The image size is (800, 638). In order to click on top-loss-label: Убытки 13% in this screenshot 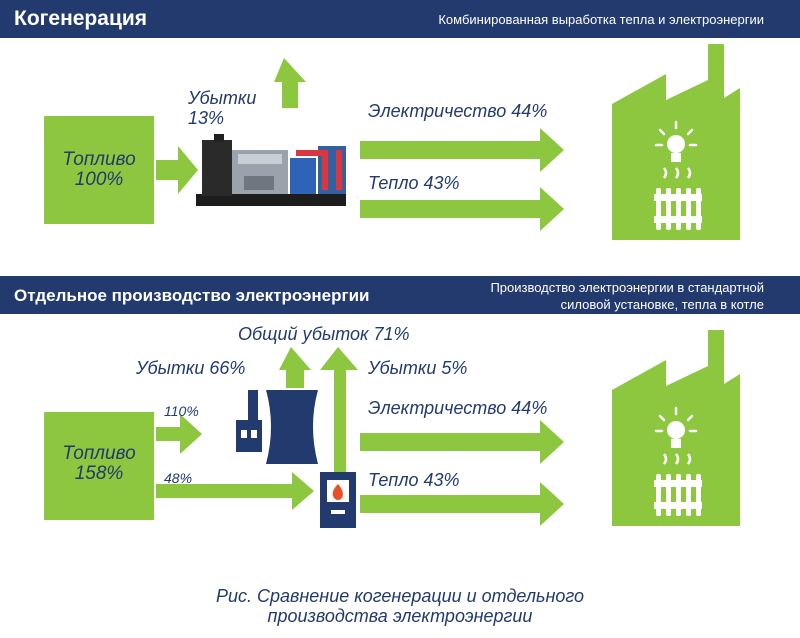, I will do `click(222, 108)`.